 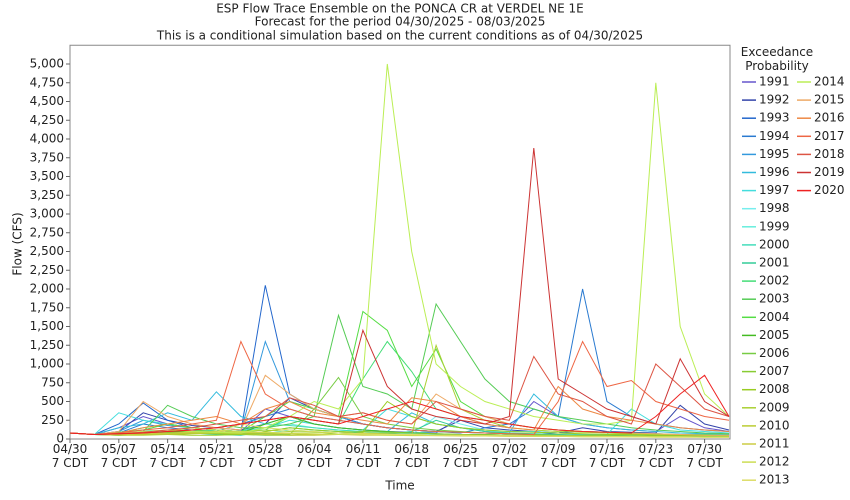 I want to click on x-tick-label: 07/16 7 CDT, so click(x=607, y=456).